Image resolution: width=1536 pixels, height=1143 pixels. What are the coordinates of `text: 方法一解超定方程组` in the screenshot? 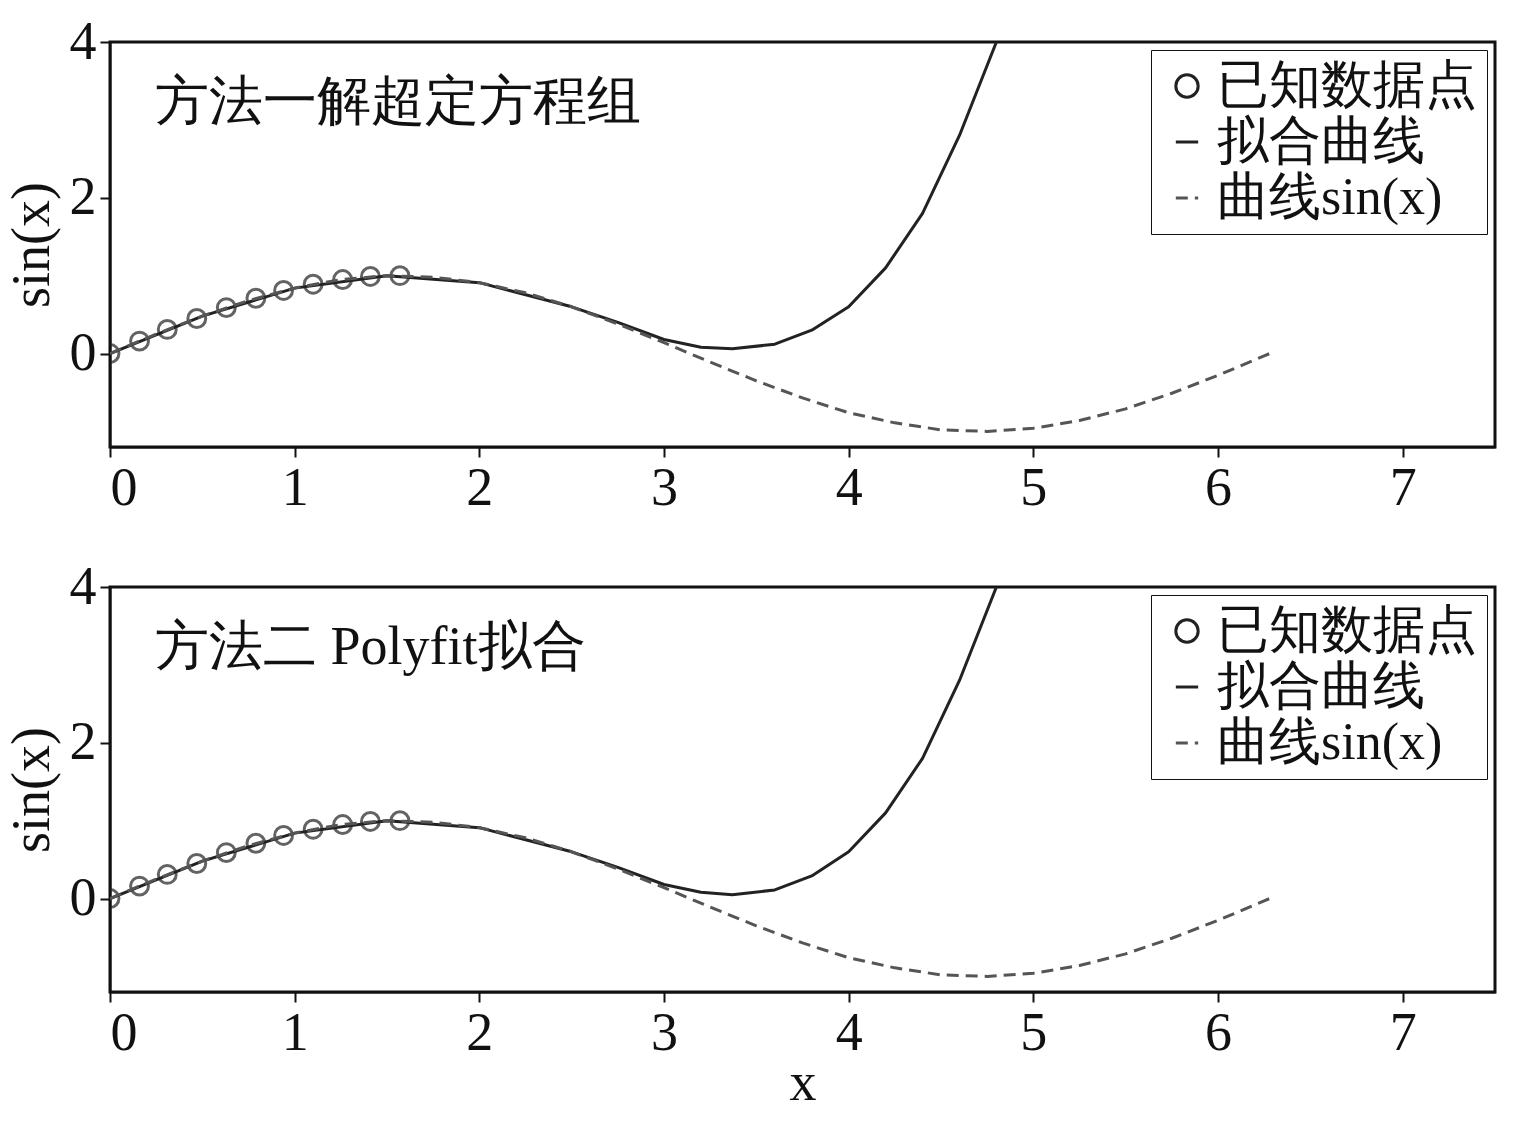 It's located at (398, 101).